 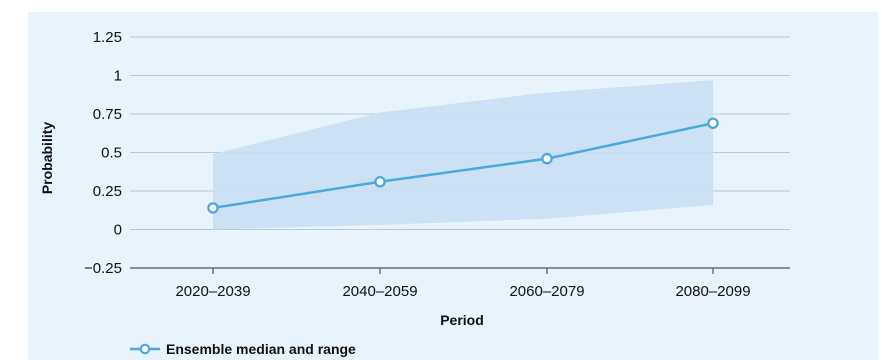 I want to click on y-tick-label: 0, so click(x=118, y=230).